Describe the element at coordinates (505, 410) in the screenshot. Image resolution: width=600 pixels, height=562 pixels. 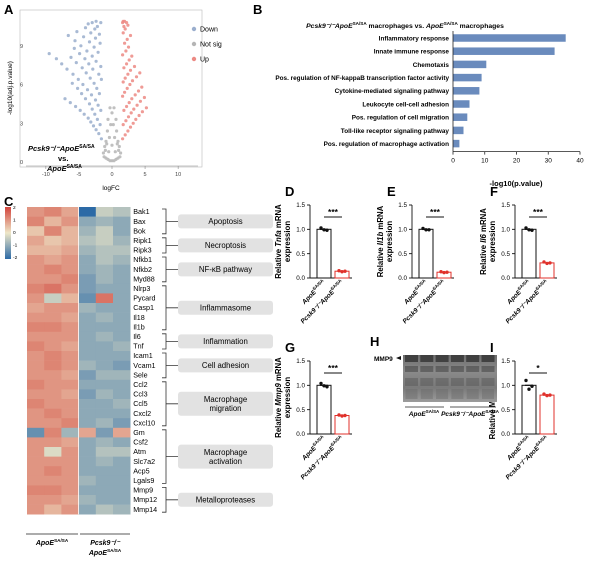
I see `bar-y-tick-label: 0.5` at that location.